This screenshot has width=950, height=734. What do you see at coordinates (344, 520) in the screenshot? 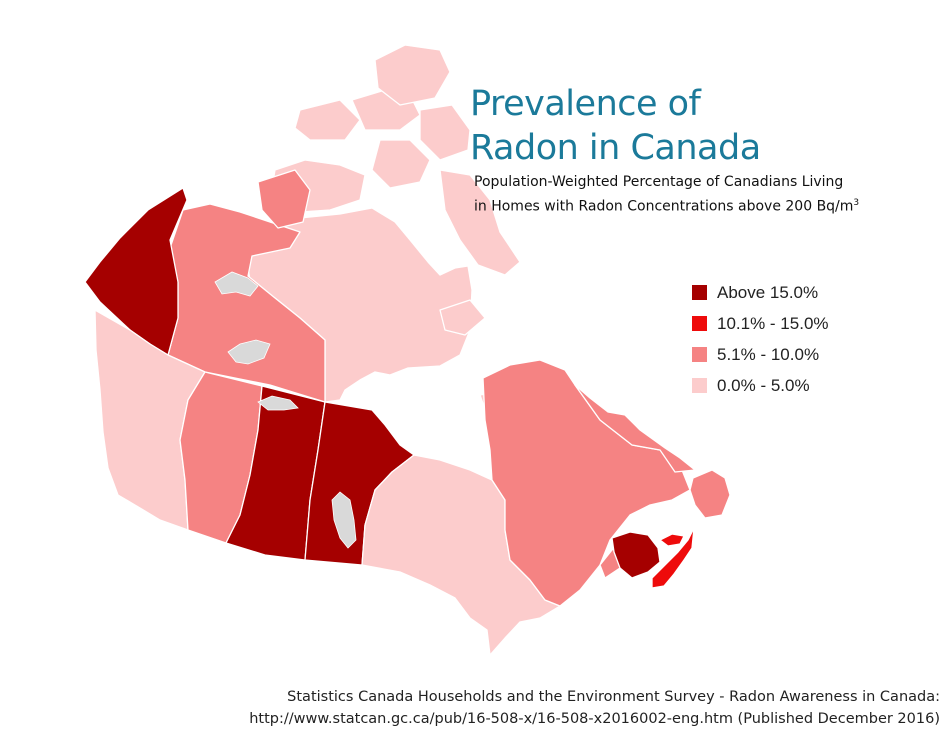
I see `lake-winnipeg` at bounding box center [344, 520].